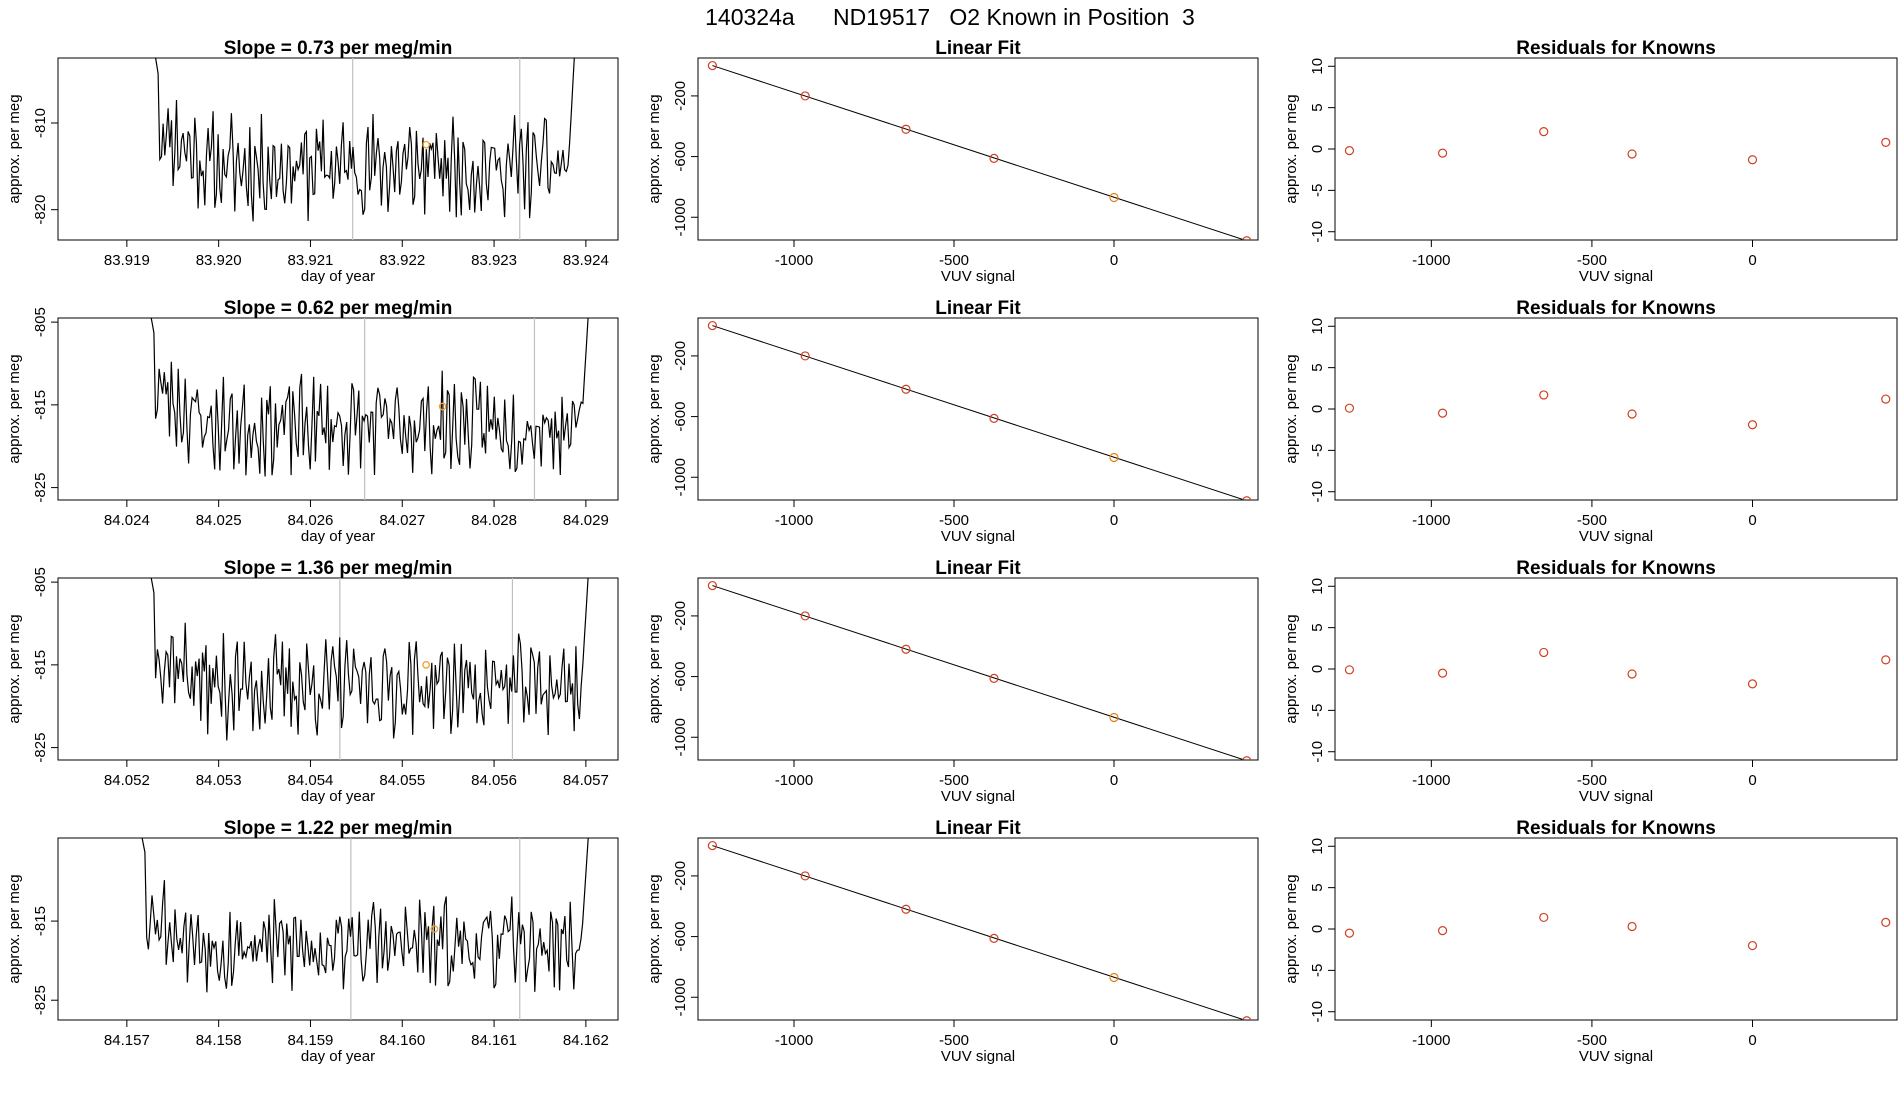 The height and width of the screenshot is (1100, 1900). Describe the element at coordinates (127, 260) in the screenshot. I see `x-tick-label: 83.919` at that location.